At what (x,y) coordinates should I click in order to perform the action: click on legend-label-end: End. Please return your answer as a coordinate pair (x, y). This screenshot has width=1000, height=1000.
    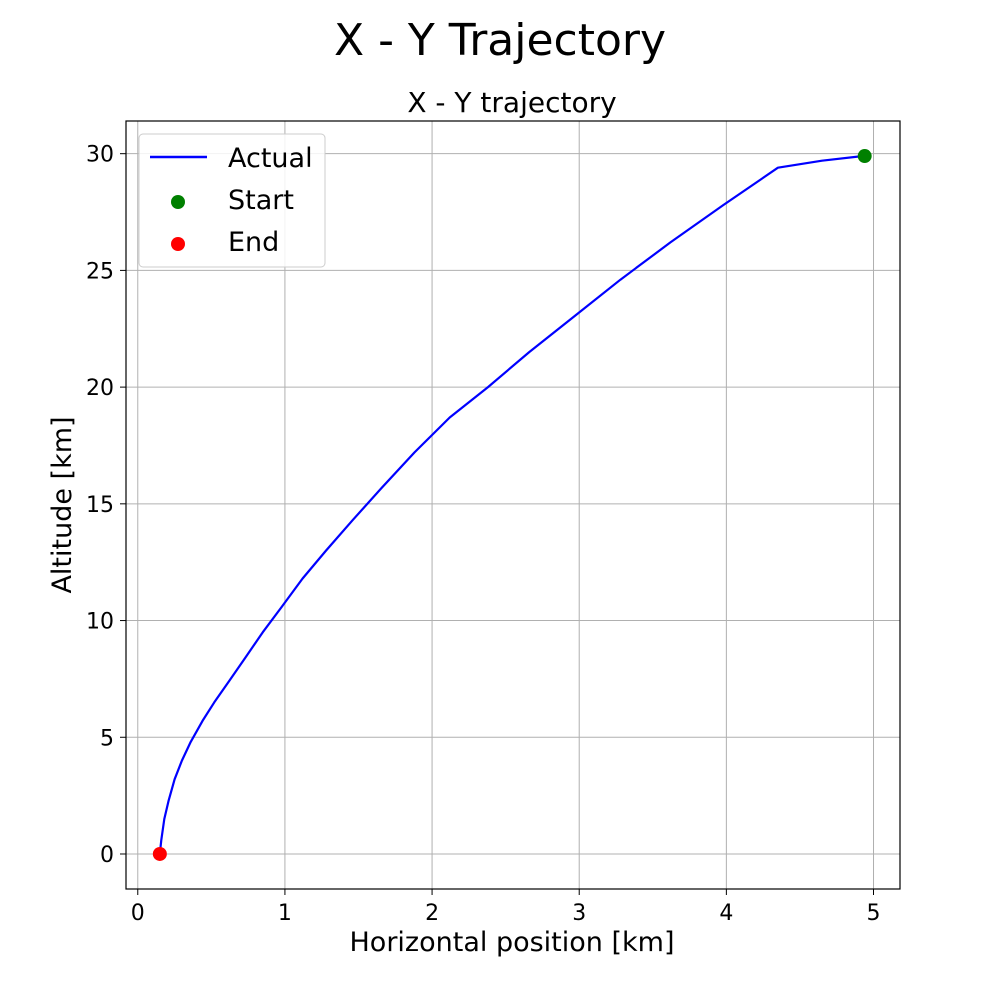
    Looking at the image, I should click on (253, 242).